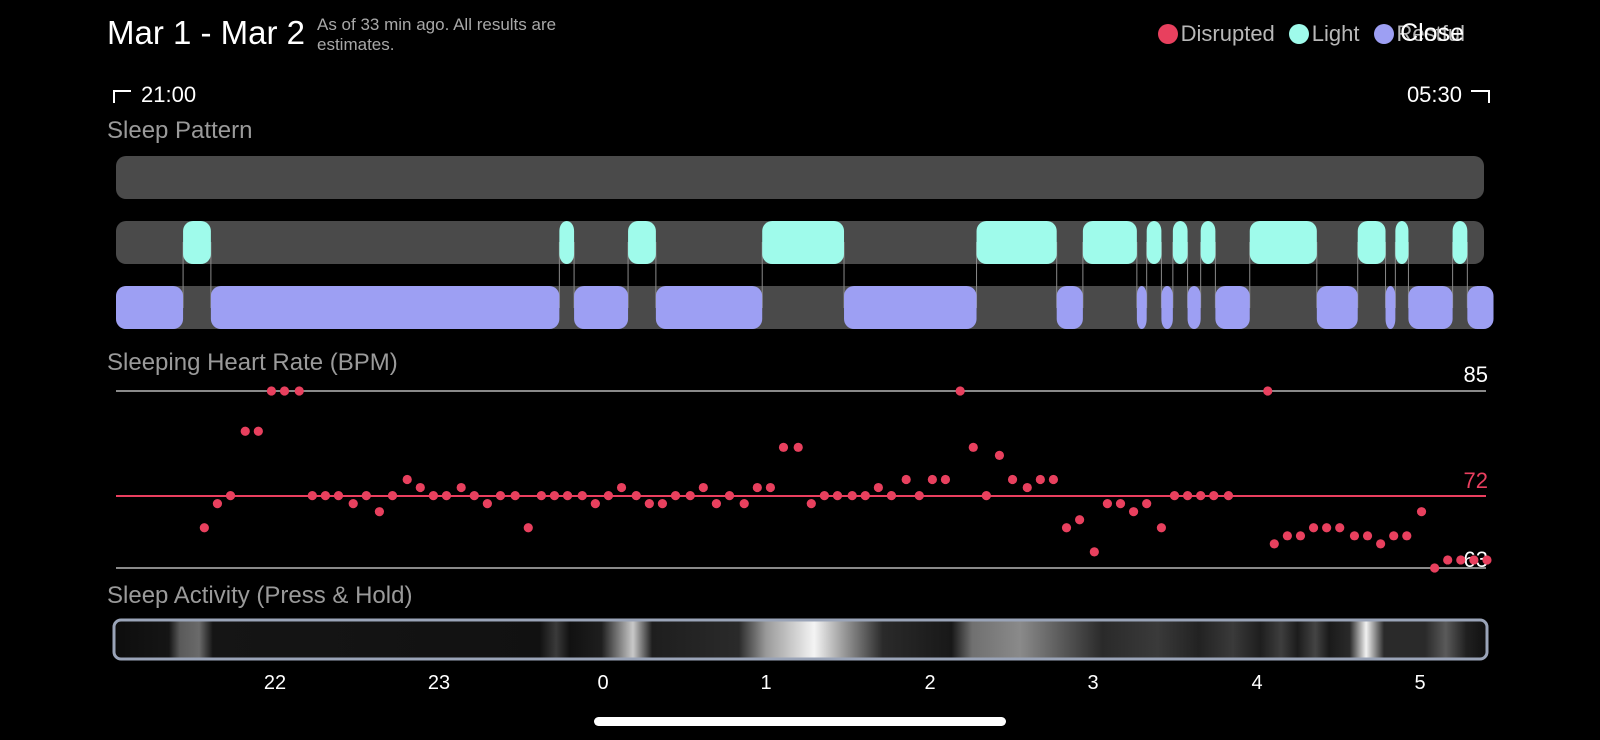  What do you see at coordinates (275, 683) in the screenshot?
I see `x-tick: 22` at bounding box center [275, 683].